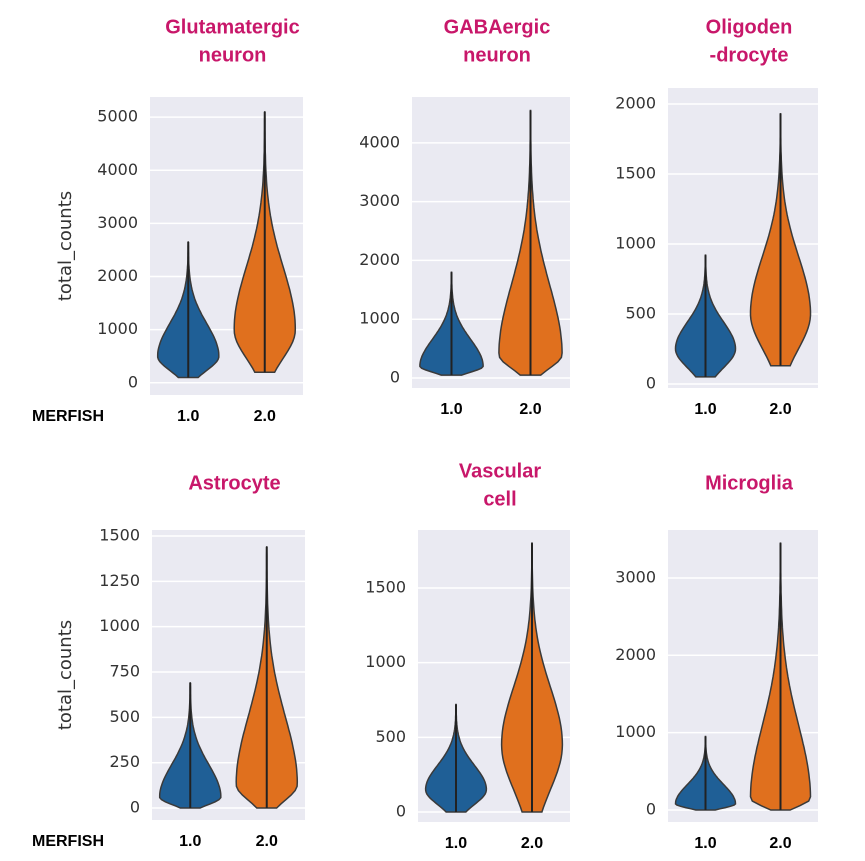 The image size is (865, 861). Describe the element at coordinates (119, 580) in the screenshot. I see `y-tick-label: 1250` at that location.